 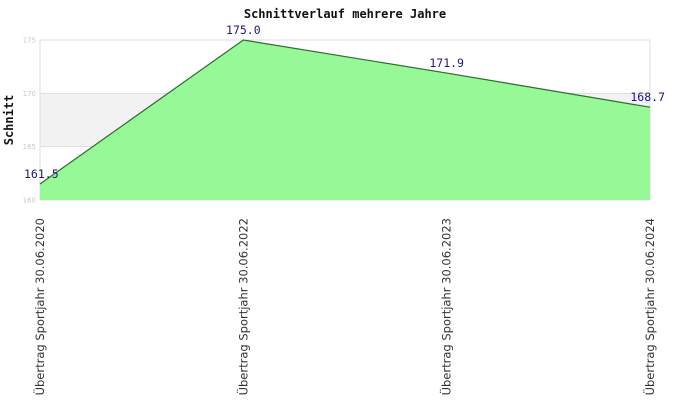 What do you see at coordinates (29, 41) in the screenshot?
I see `y-tick-label-3: 175` at bounding box center [29, 41].